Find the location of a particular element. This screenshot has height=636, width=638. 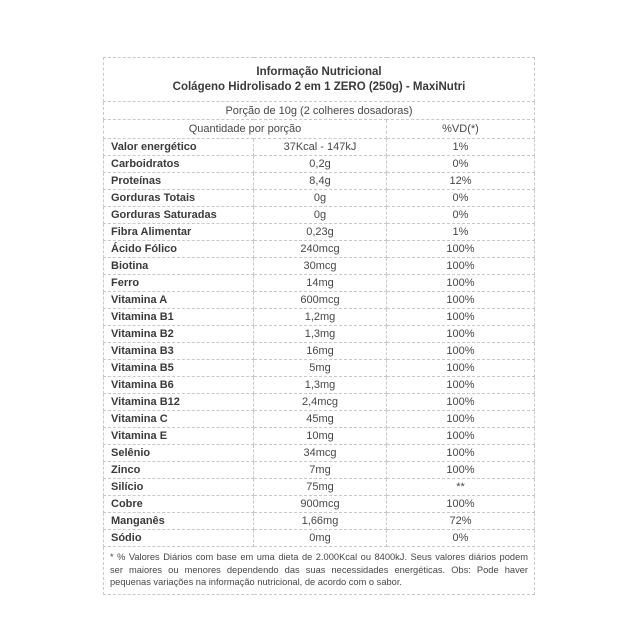

amount-cell: 34mcg is located at coordinates (320, 453).